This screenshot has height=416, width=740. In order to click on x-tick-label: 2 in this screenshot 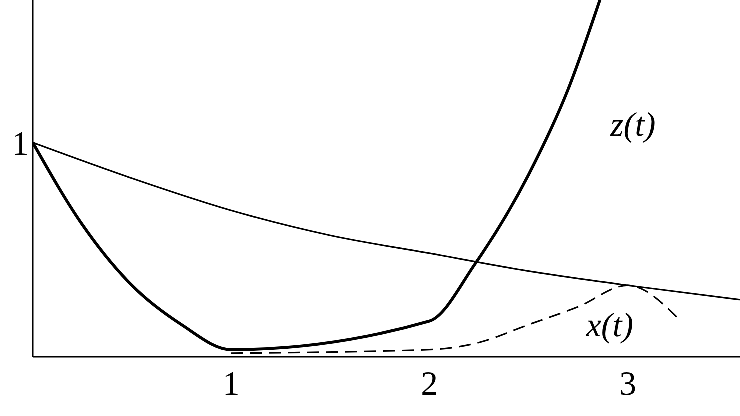, I will do `click(429, 384)`.